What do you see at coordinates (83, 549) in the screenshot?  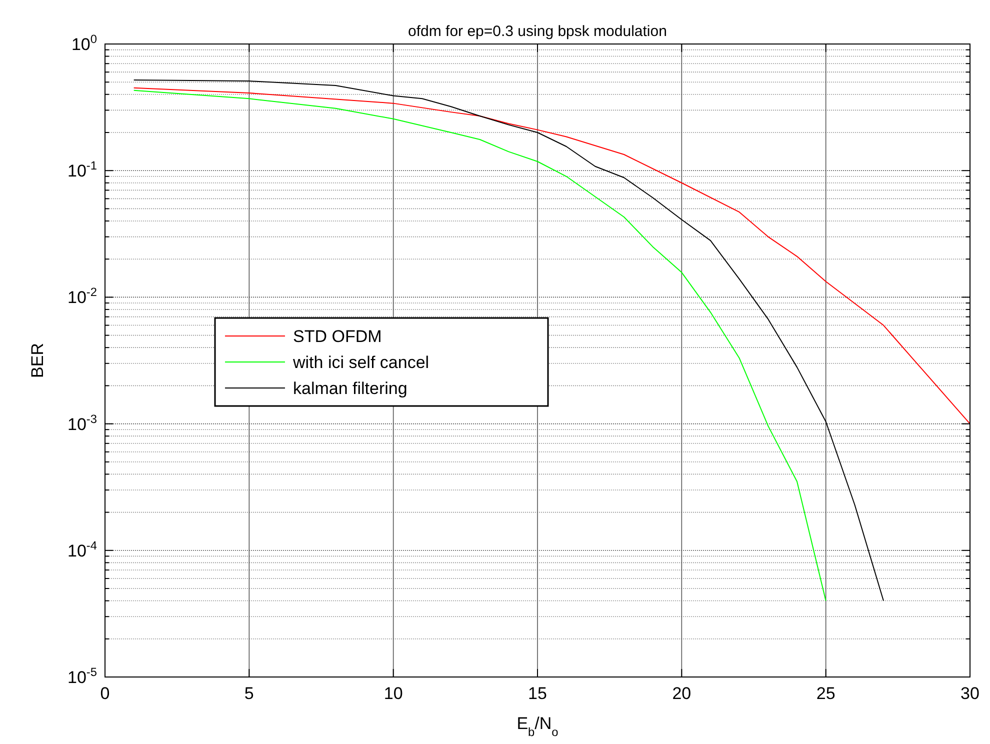 I see `y-tick-label: 10$^{-4}$` at bounding box center [83, 549].